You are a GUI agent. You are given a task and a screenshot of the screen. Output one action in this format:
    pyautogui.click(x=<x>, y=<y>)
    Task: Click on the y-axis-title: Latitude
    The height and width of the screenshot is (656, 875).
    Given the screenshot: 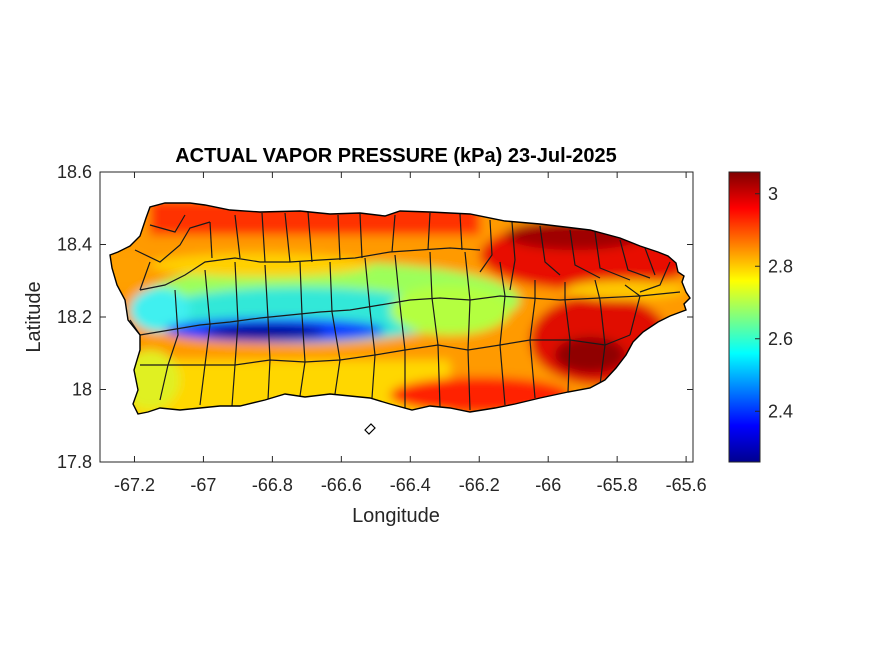 What is the action you would take?
    pyautogui.click(x=34, y=316)
    